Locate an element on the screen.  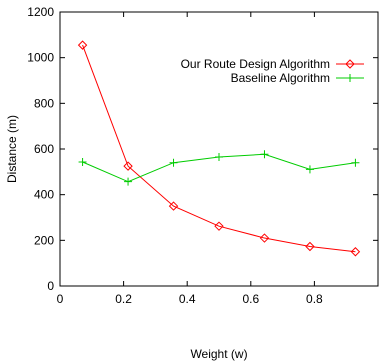
y-tick-label: 200 is located at coordinates (44, 240).